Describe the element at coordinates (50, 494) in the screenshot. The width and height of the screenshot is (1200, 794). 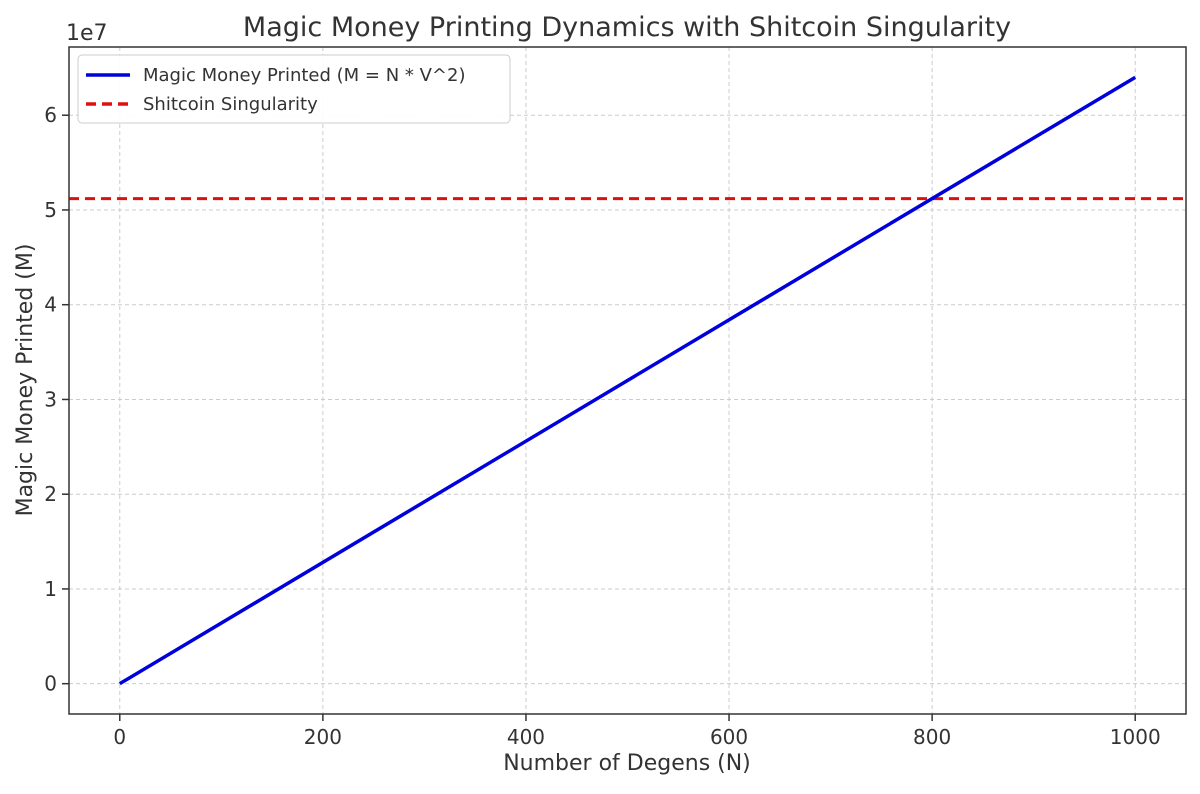
I see `y-tick-label: 2` at that location.